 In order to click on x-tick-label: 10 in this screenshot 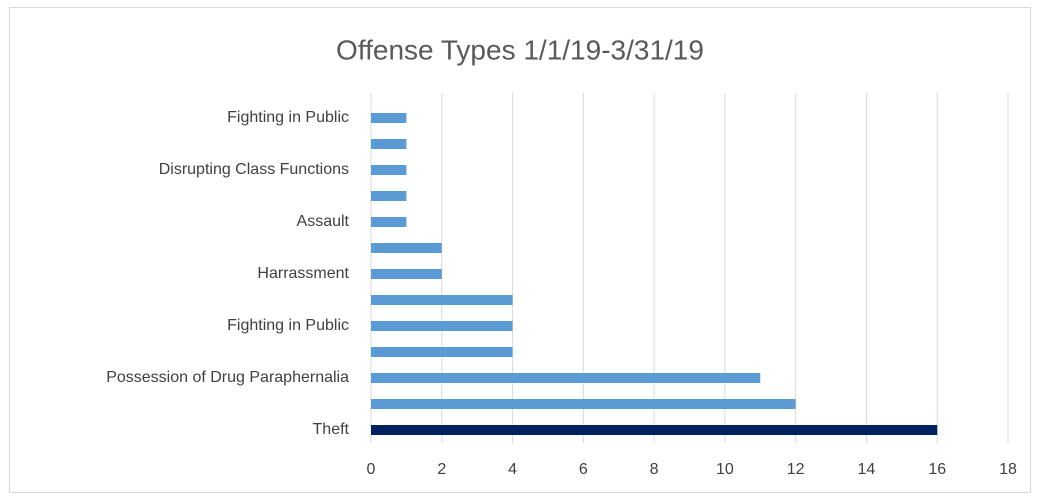, I will do `click(725, 469)`.